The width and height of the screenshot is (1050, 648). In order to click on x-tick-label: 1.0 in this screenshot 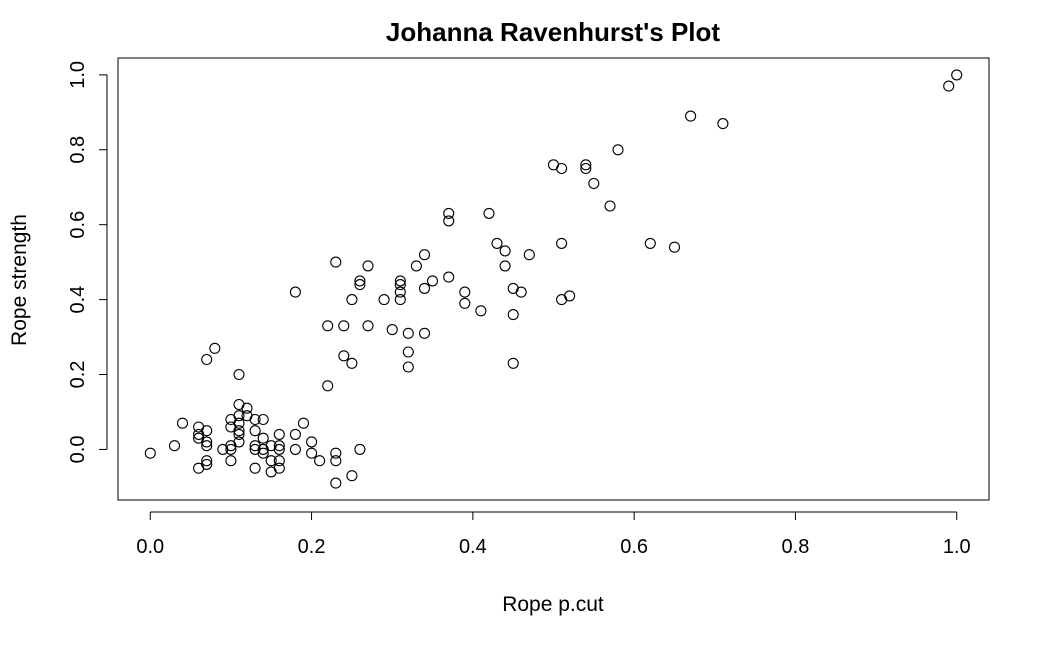, I will do `click(957, 547)`.